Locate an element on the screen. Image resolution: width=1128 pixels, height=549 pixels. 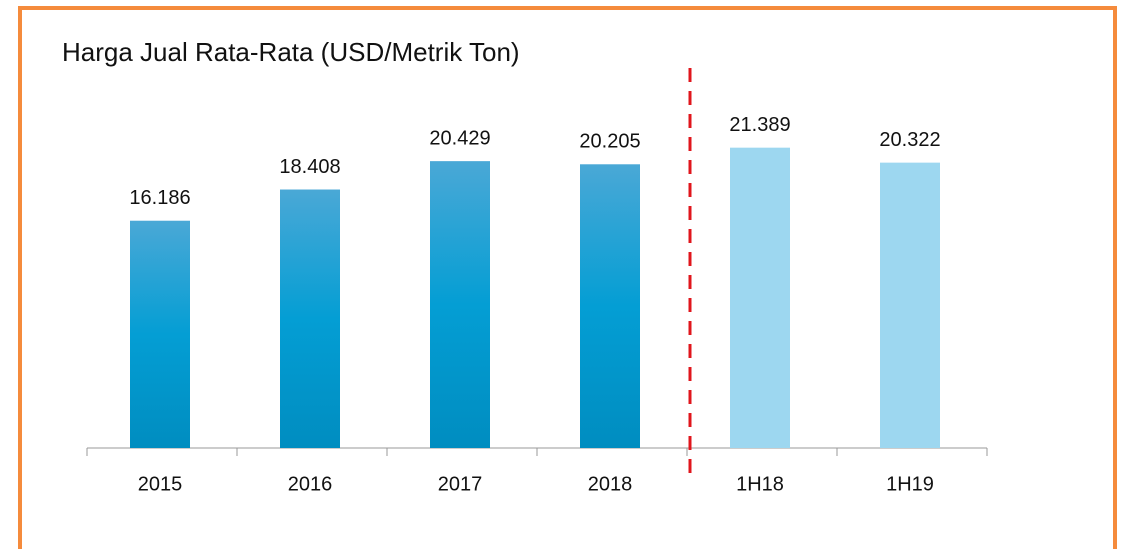
x-tick-label: 2015 is located at coordinates (160, 484).